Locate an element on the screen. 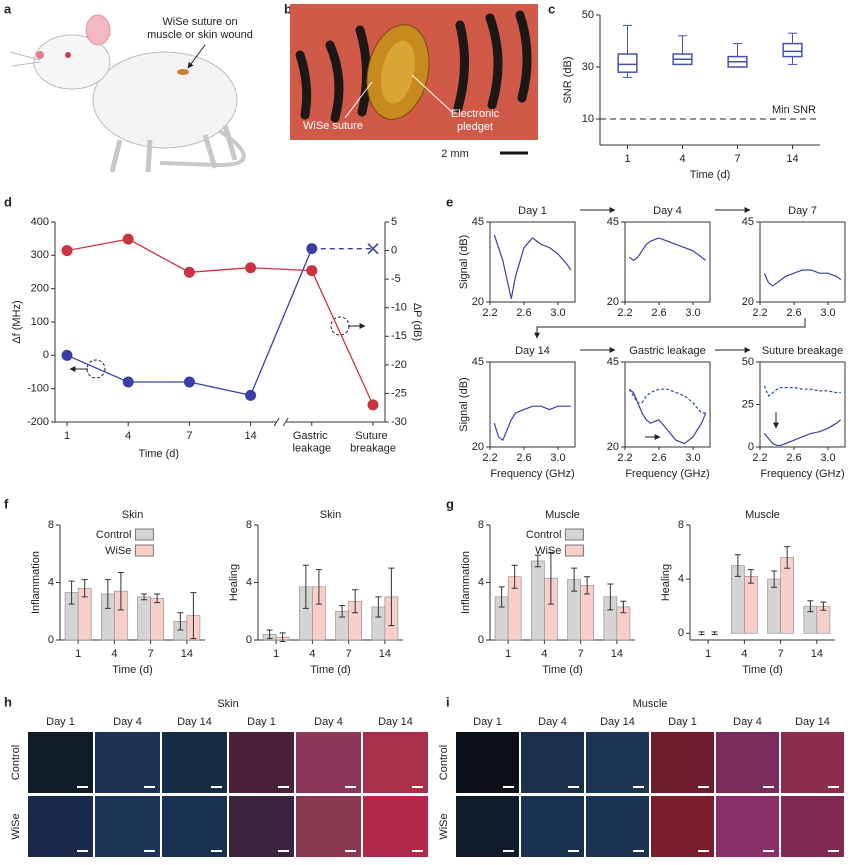 The image size is (851, 865). y-tick-label: 300 is located at coordinates (40, 255).